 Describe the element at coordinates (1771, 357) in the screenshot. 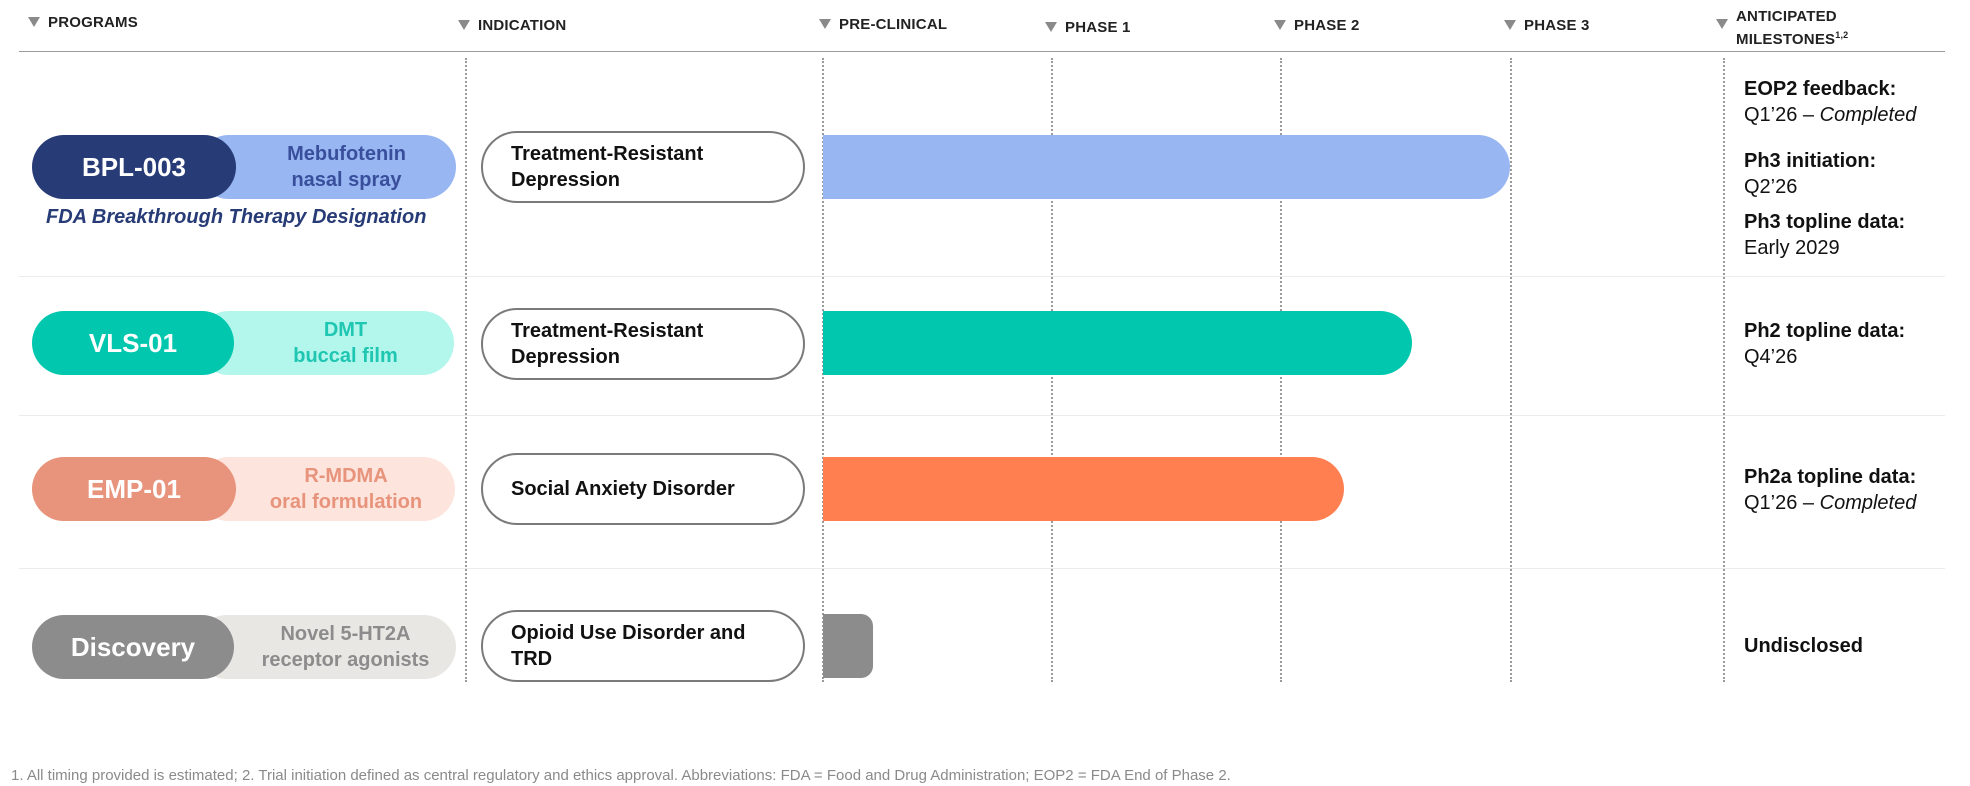

I see `milestone-value: Q4’26` at that location.